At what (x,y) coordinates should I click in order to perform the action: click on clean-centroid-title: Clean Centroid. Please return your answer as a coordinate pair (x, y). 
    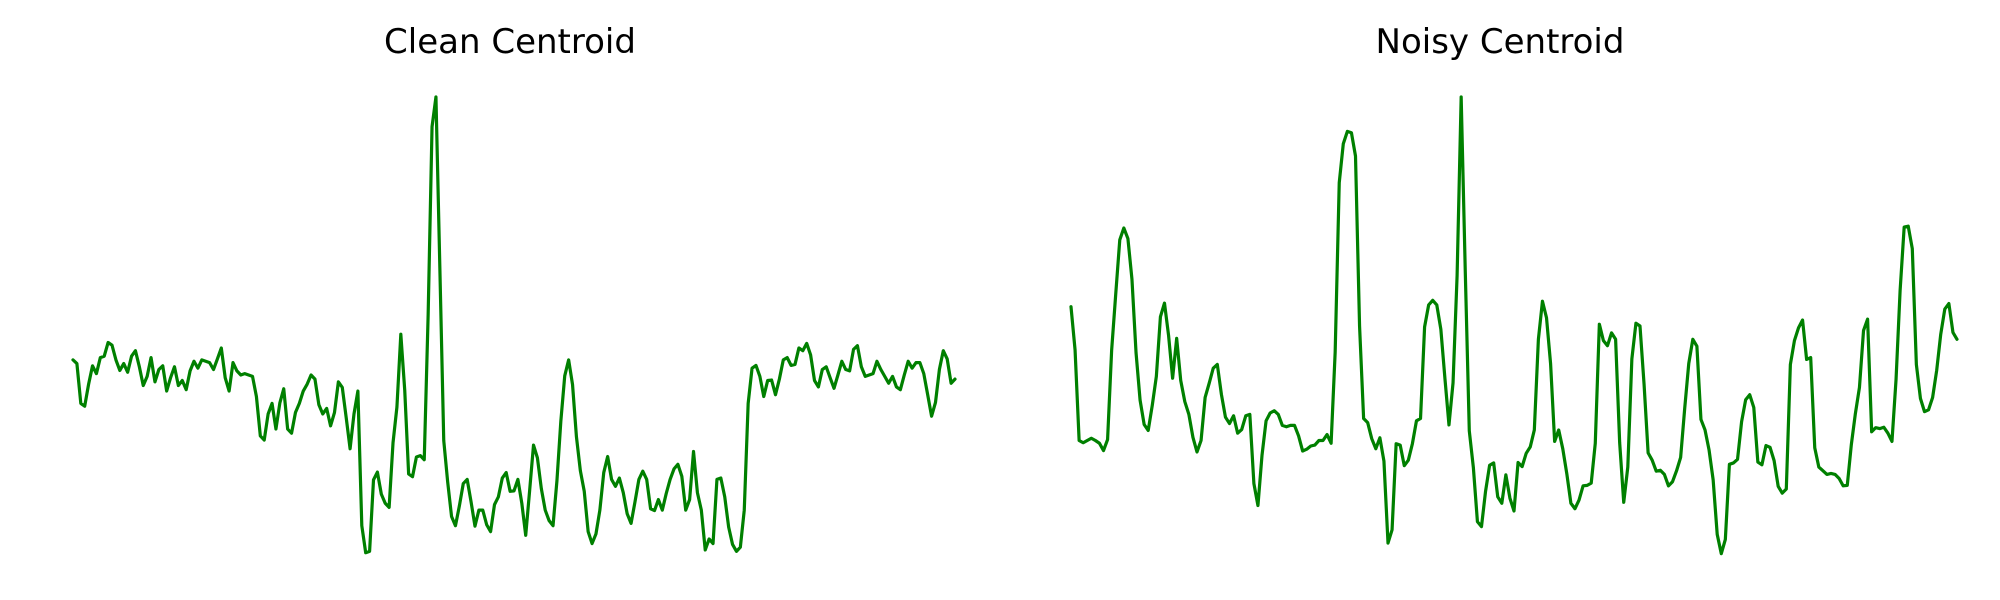
    Looking at the image, I should click on (510, 42).